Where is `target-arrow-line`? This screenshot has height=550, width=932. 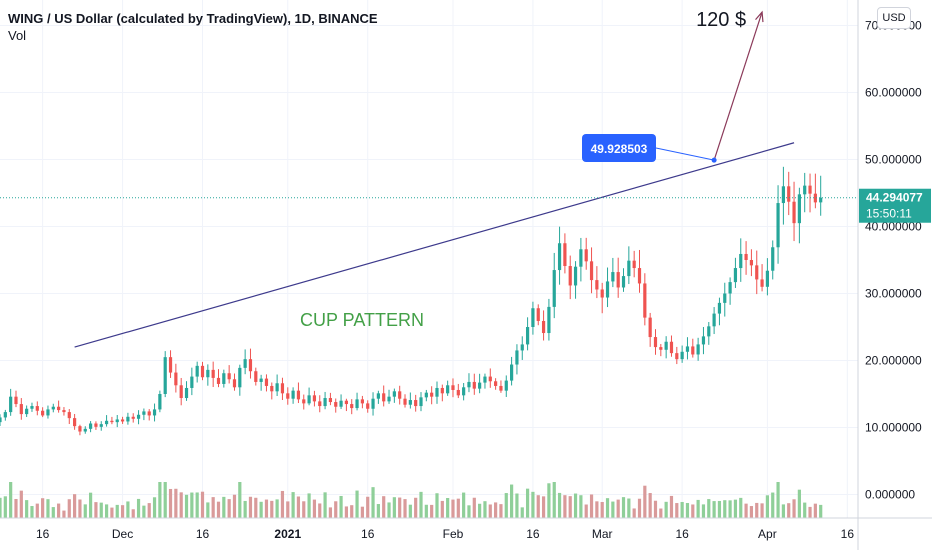 target-arrow-line is located at coordinates (738, 86).